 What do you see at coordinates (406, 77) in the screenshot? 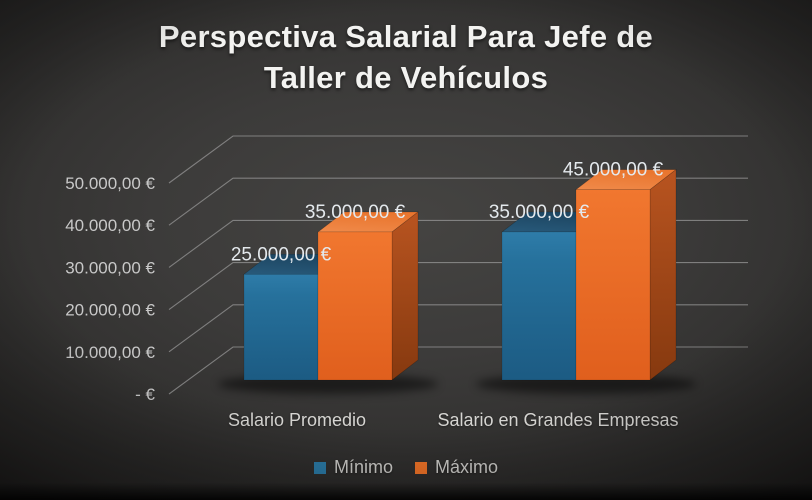
I see `chart-title-line2: Taller de Vehículos` at bounding box center [406, 77].